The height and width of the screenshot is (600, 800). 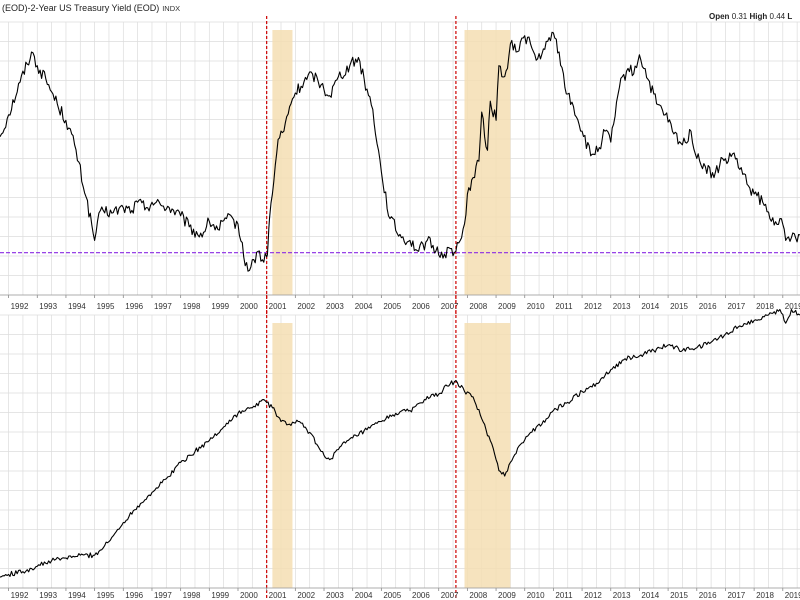 I want to click on open-value: 0.31, so click(x=739, y=16).